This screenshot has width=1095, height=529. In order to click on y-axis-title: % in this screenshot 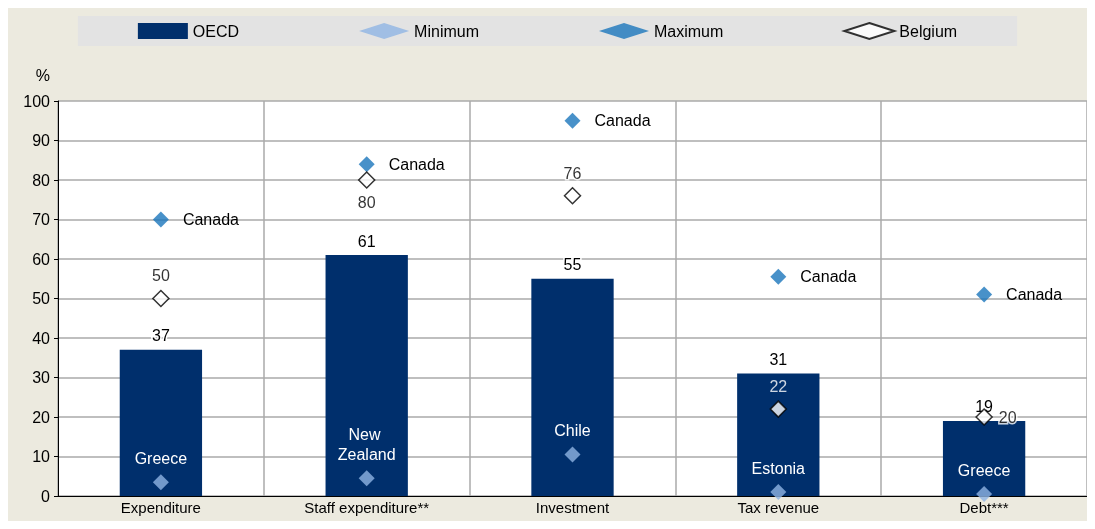, I will do `click(42, 75)`.